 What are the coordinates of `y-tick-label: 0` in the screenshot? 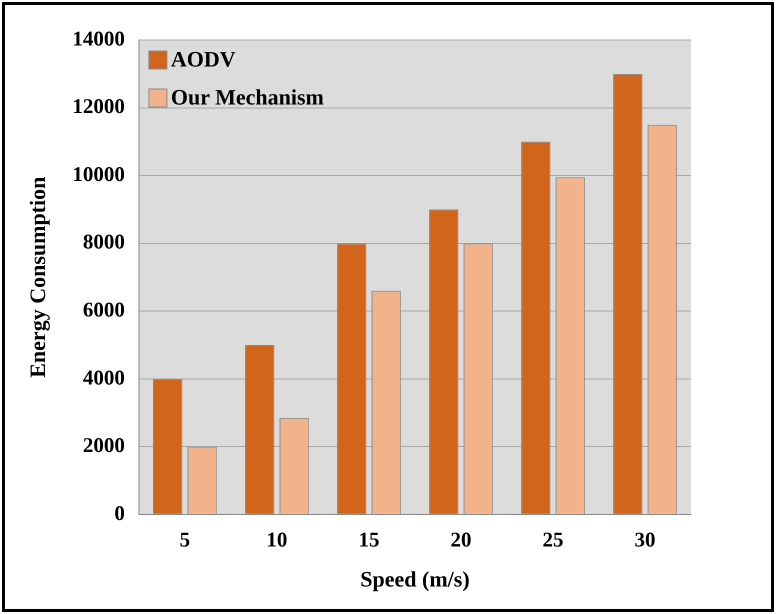 It's located at (119, 512).